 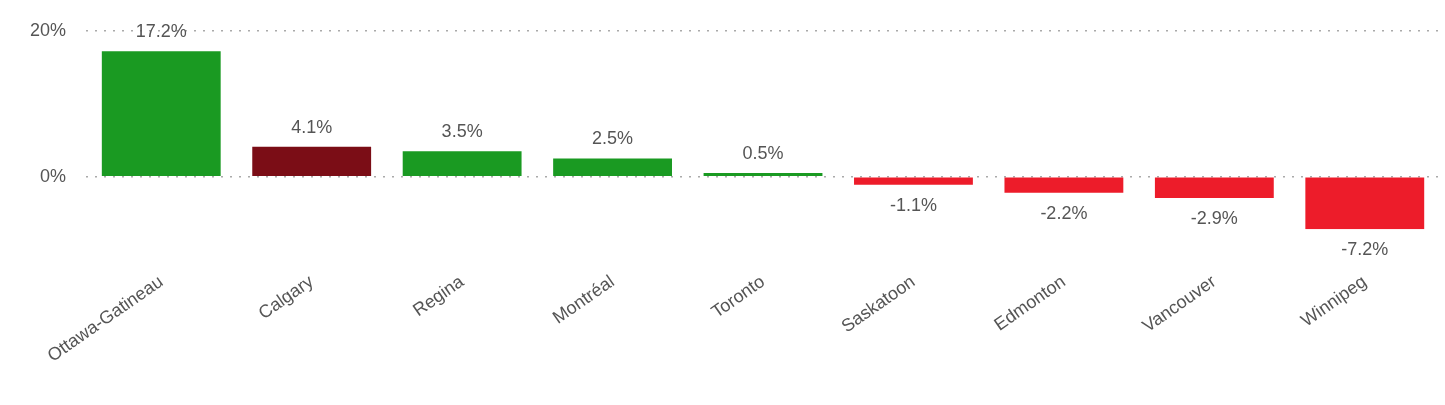 What do you see at coordinates (312, 126) in the screenshot?
I see `data-label: 4.1%` at bounding box center [312, 126].